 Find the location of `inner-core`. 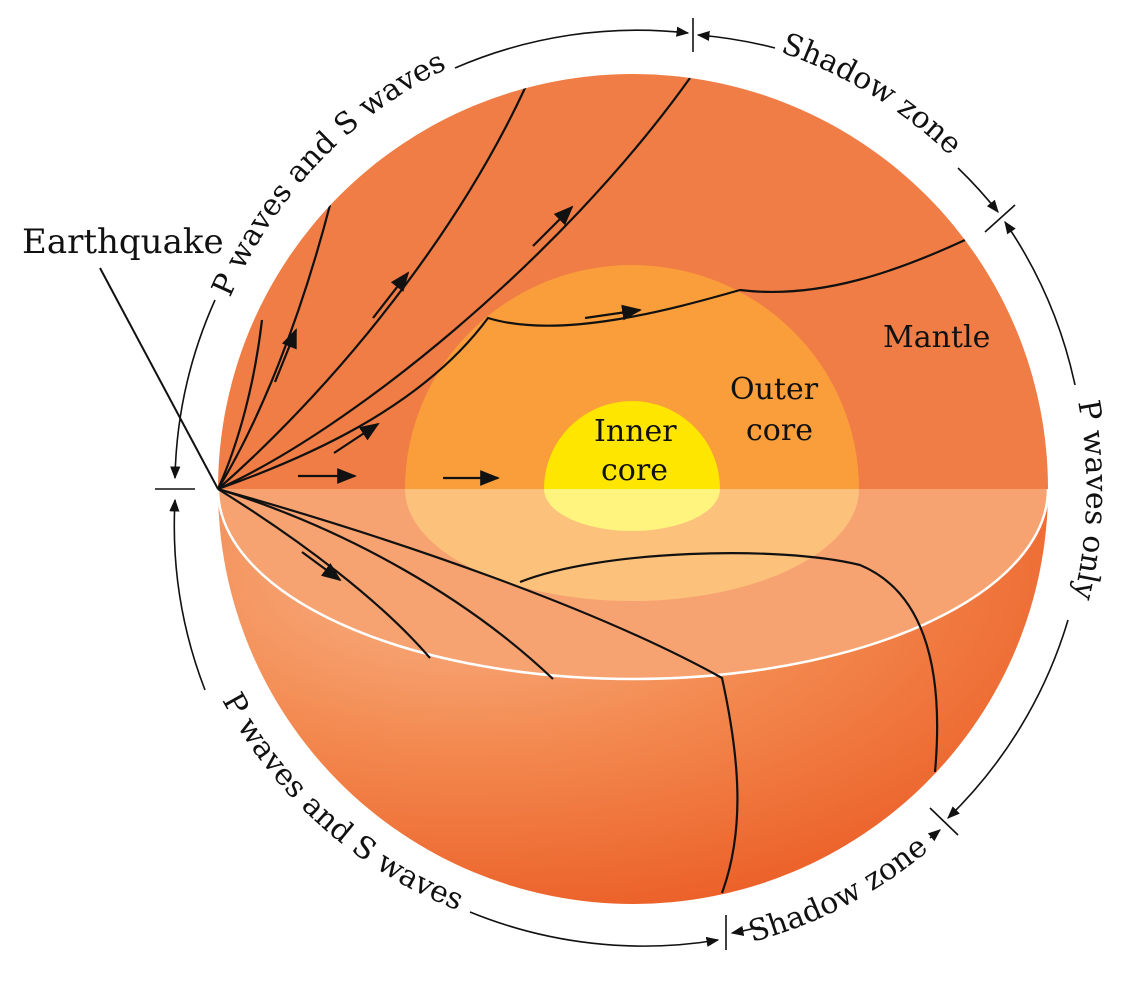

inner-core is located at coordinates (632, 445).